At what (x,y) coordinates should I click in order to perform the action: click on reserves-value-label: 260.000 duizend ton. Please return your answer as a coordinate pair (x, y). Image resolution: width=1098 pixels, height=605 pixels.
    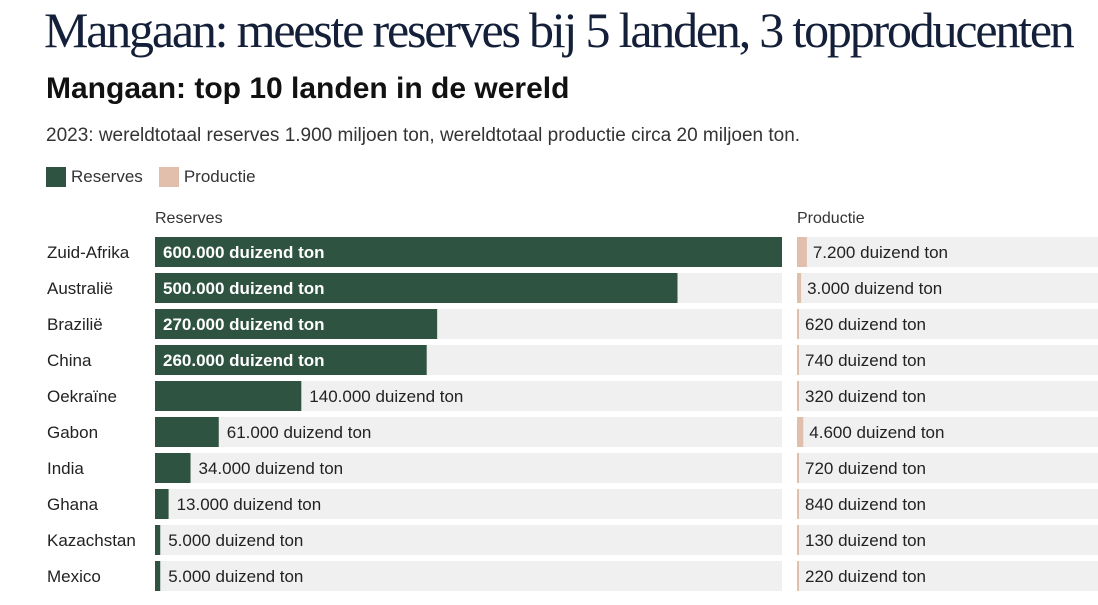
    Looking at the image, I should click on (244, 360).